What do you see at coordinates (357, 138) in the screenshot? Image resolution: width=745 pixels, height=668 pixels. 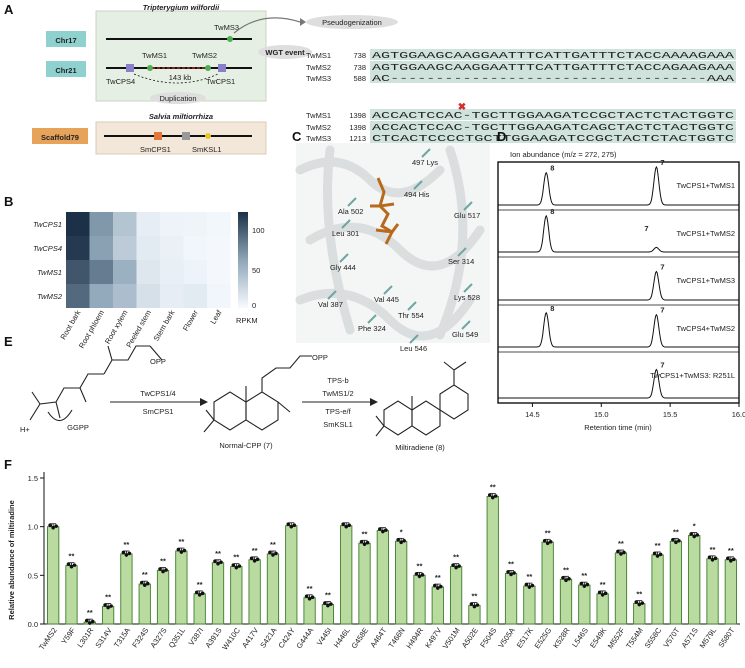 I see `alignment-seq-pos: 1213` at bounding box center [357, 138].